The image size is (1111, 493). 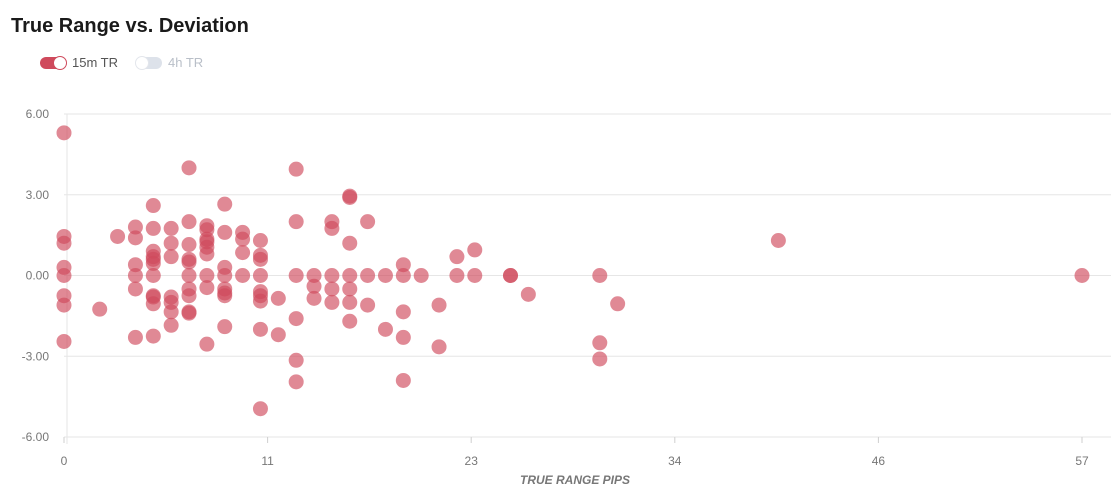 What do you see at coordinates (675, 461) in the screenshot?
I see `x-tick-label: 34` at bounding box center [675, 461].